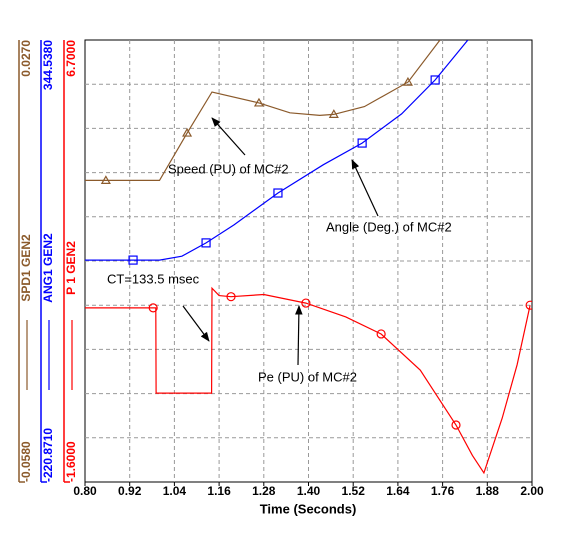  What do you see at coordinates (71, 268) in the screenshot?
I see `series-name: P 1 GEN2` at bounding box center [71, 268].